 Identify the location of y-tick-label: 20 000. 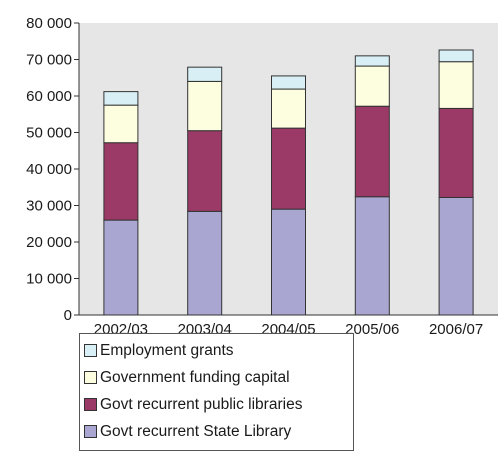
(49, 242).